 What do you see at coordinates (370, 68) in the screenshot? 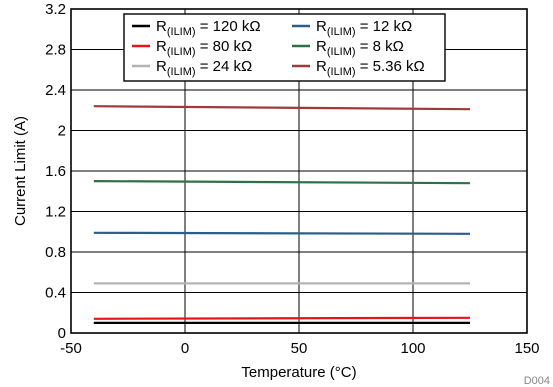
I see `legend-entry: R(ILIM) = 5.36 kΩ` at bounding box center [370, 68].